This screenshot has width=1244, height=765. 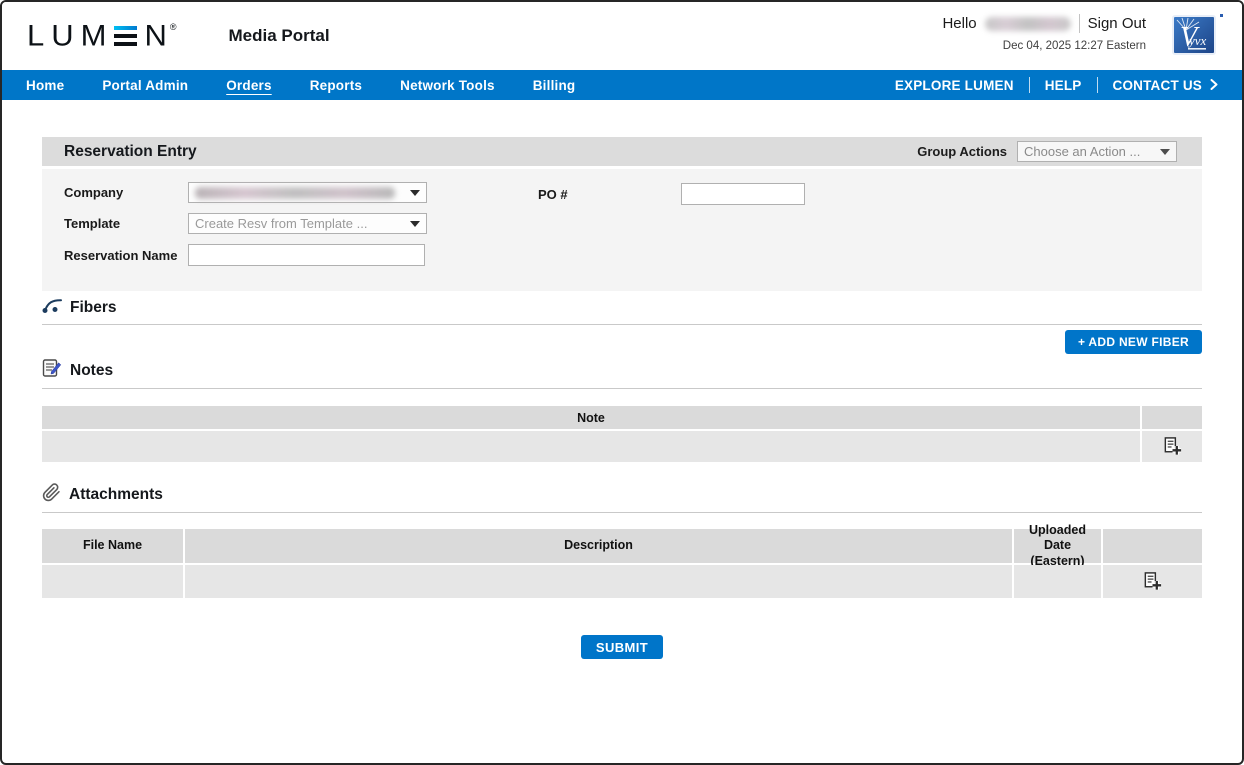 What do you see at coordinates (591, 446) in the screenshot?
I see `notes-empty-row` at bounding box center [591, 446].